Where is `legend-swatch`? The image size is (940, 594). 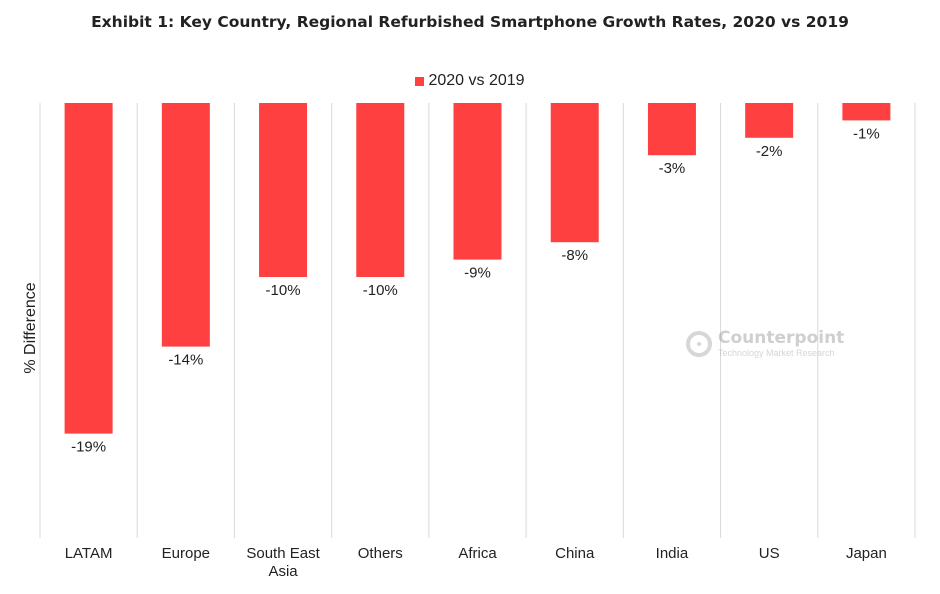 legend-swatch is located at coordinates (420, 81).